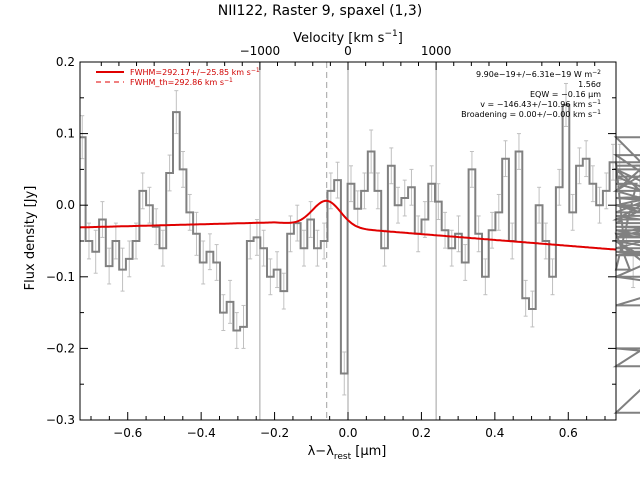  Describe the element at coordinates (368, 451) in the screenshot. I see `x-axis-label-unit: [μm]` at that location.